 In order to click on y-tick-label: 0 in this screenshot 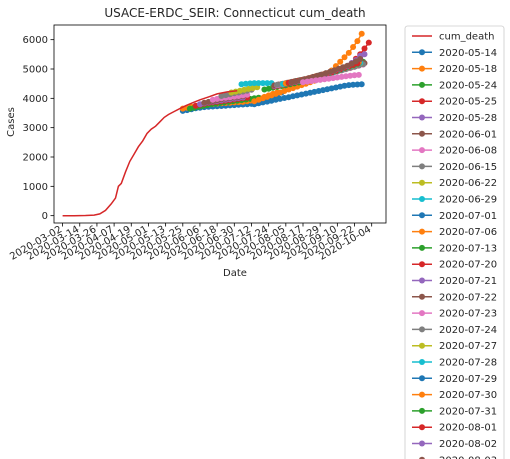, I will do `click(45, 216)`.